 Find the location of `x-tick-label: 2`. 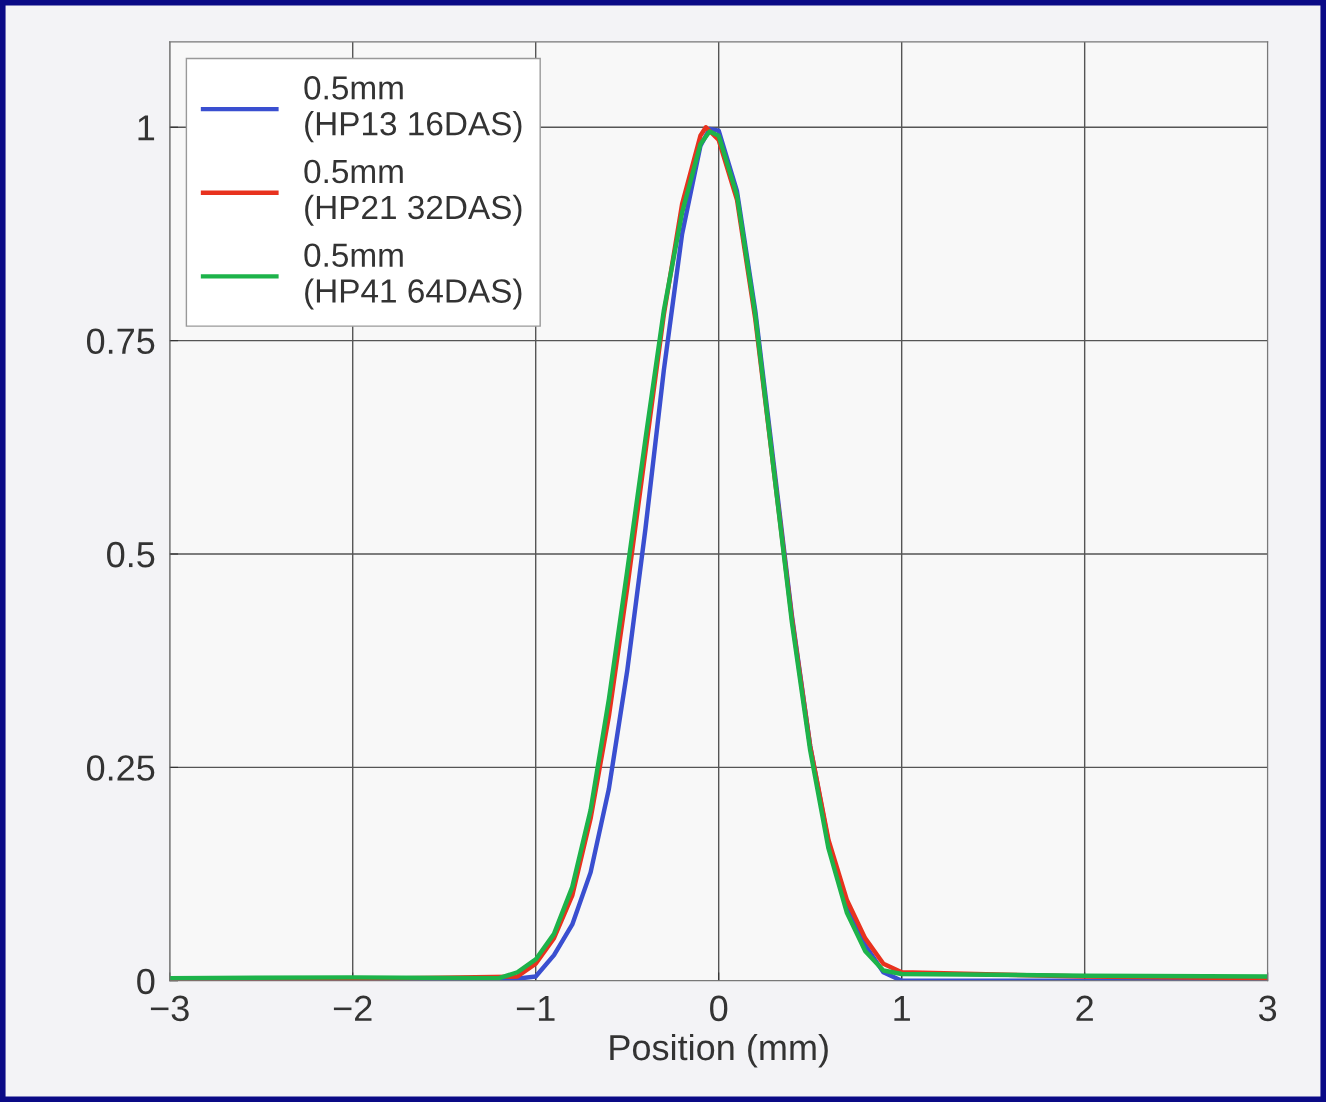

x-tick-label: 2 is located at coordinates (1084, 1008).